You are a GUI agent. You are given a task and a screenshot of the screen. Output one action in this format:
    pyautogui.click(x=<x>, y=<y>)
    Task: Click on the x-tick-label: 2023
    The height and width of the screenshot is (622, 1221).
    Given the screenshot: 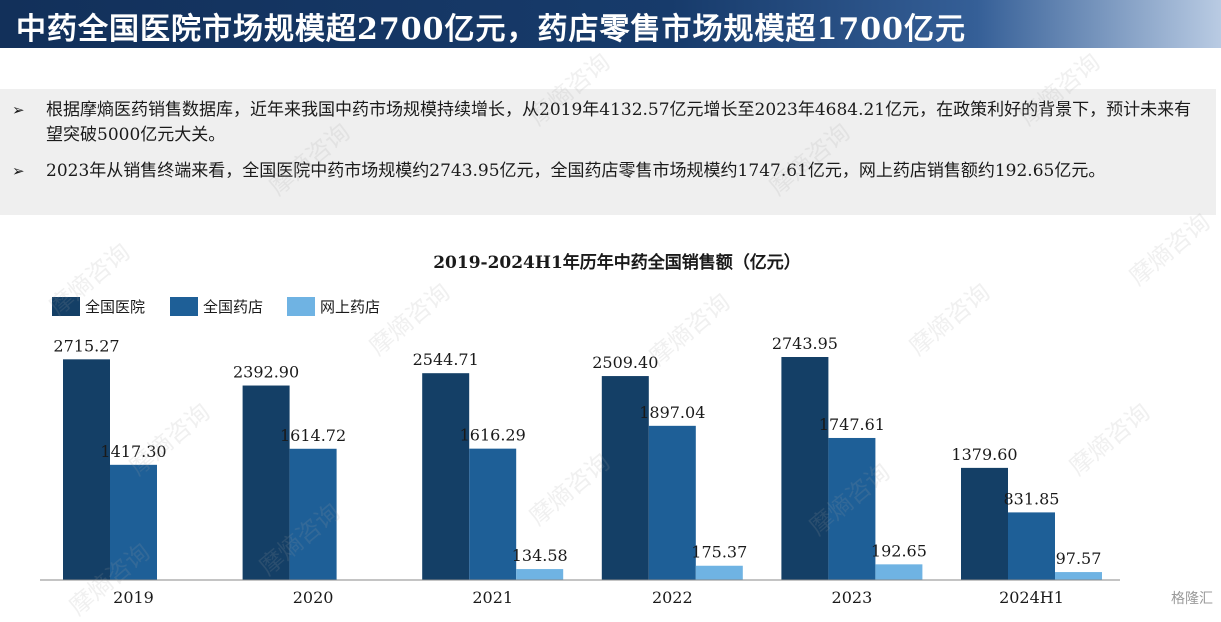 What is the action you would take?
    pyautogui.click(x=852, y=597)
    